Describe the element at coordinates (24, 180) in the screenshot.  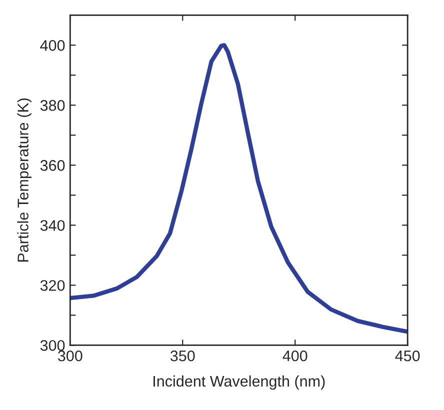
I see `y-axis-title: Particle Temperature (K)` at that location.